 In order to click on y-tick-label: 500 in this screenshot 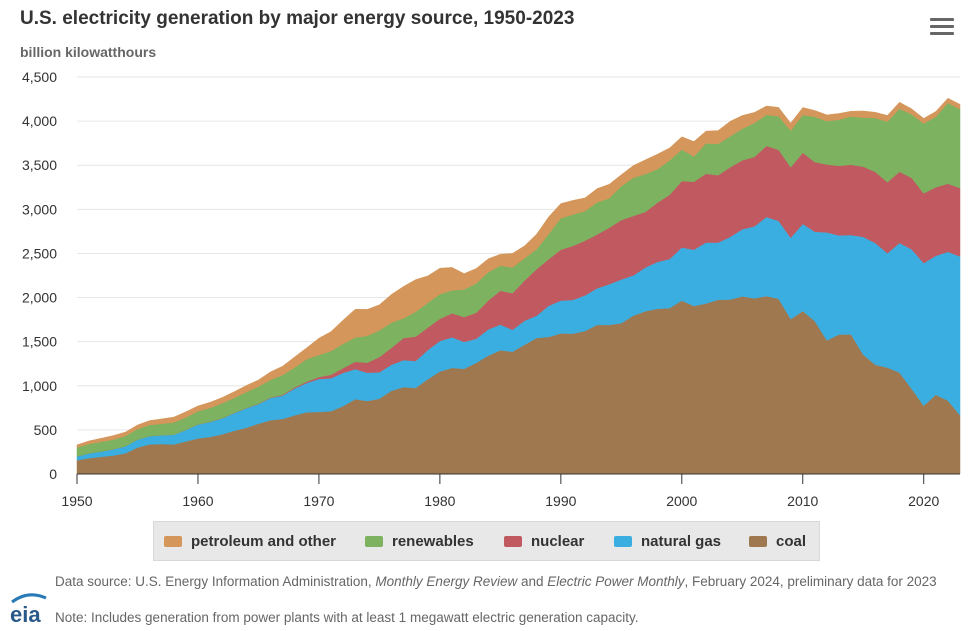, I will do `click(46, 430)`.